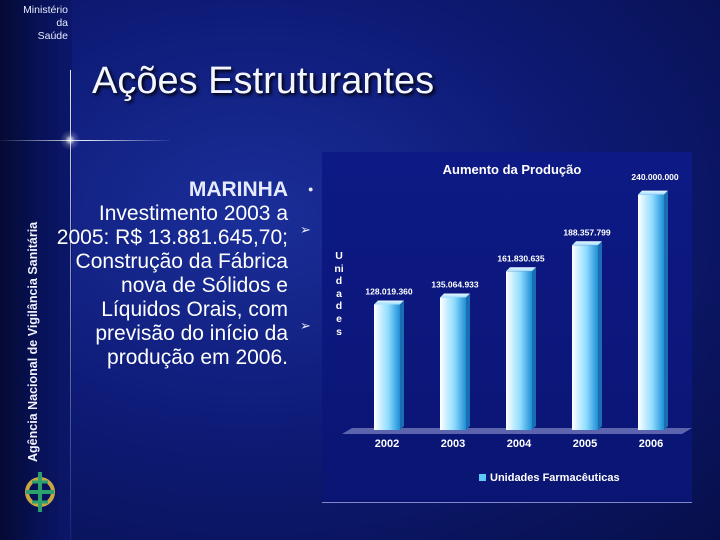  I want to click on bar-2003, so click(453, 363).